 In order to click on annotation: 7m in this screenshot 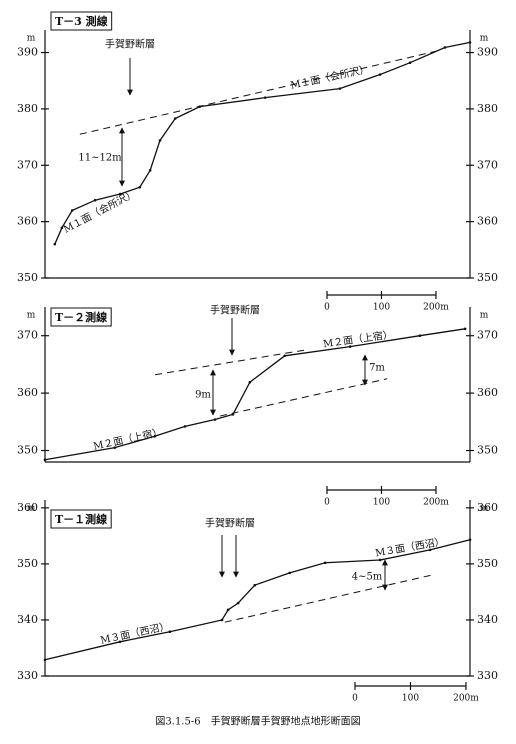, I will do `click(377, 368)`.